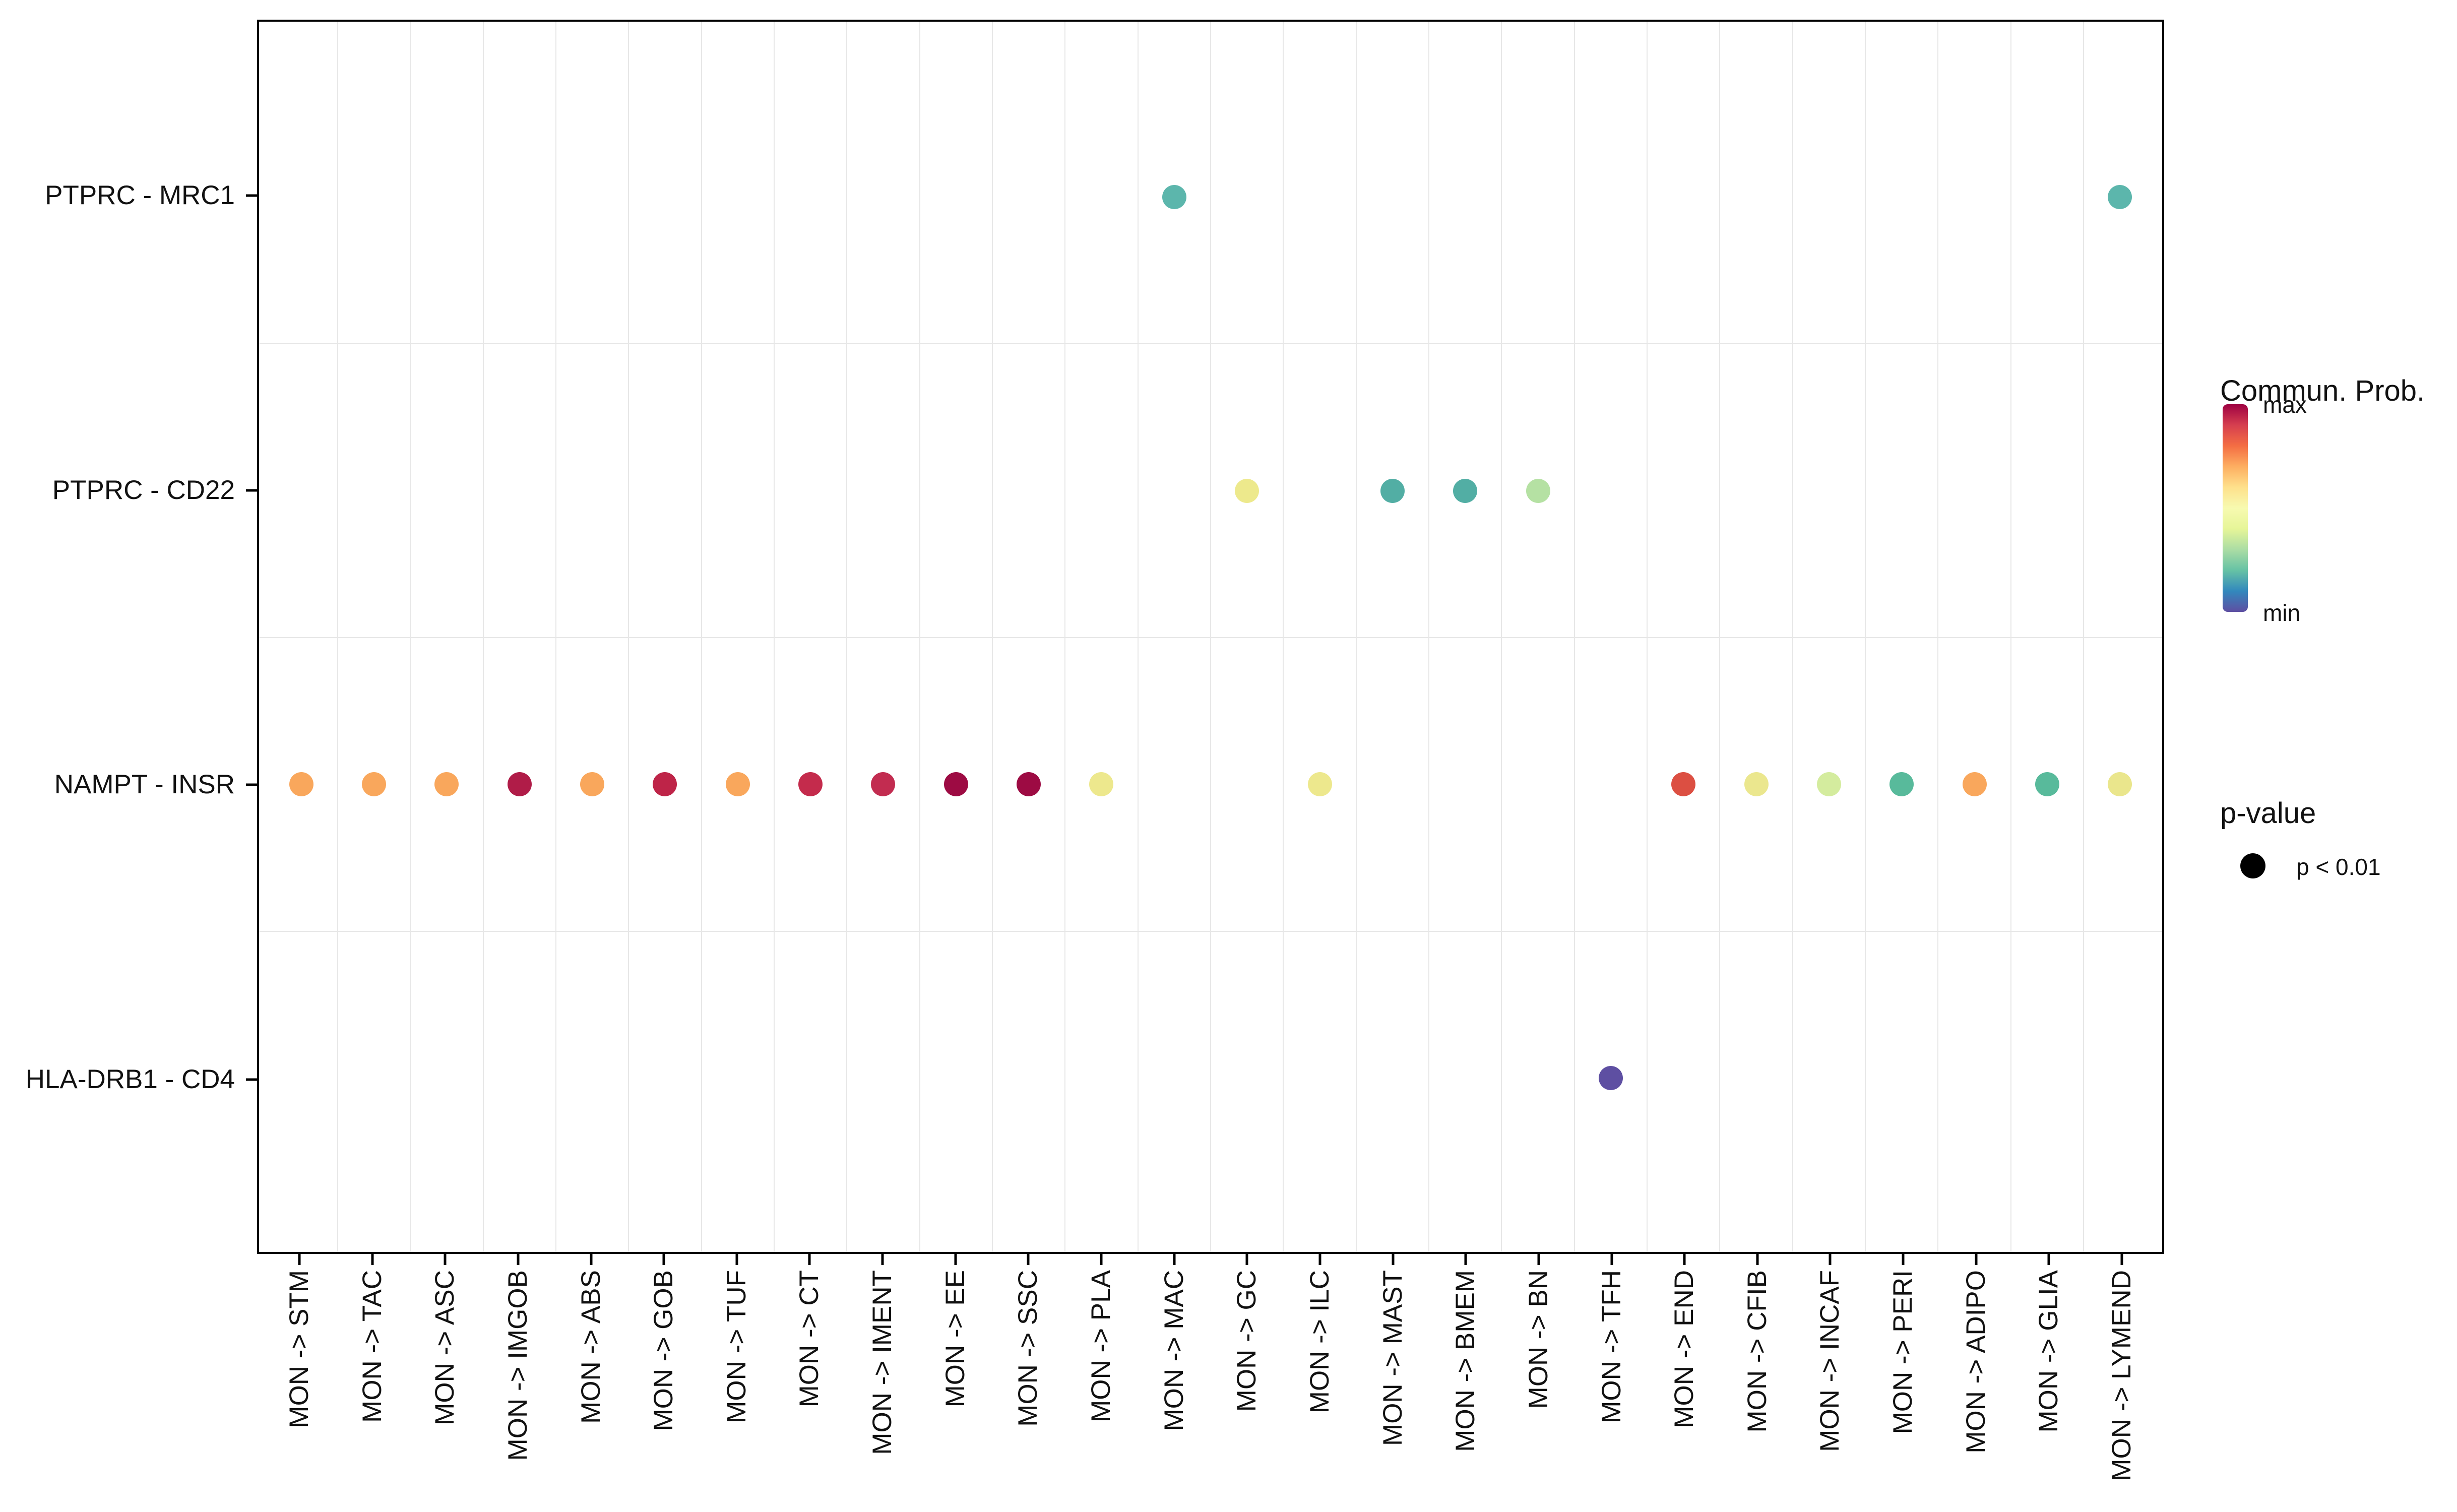 The height and width of the screenshot is (1512, 2457). Describe the element at coordinates (2322, 390) in the screenshot. I see `legend-commun-prob-title: Commun. Prob.` at that location.